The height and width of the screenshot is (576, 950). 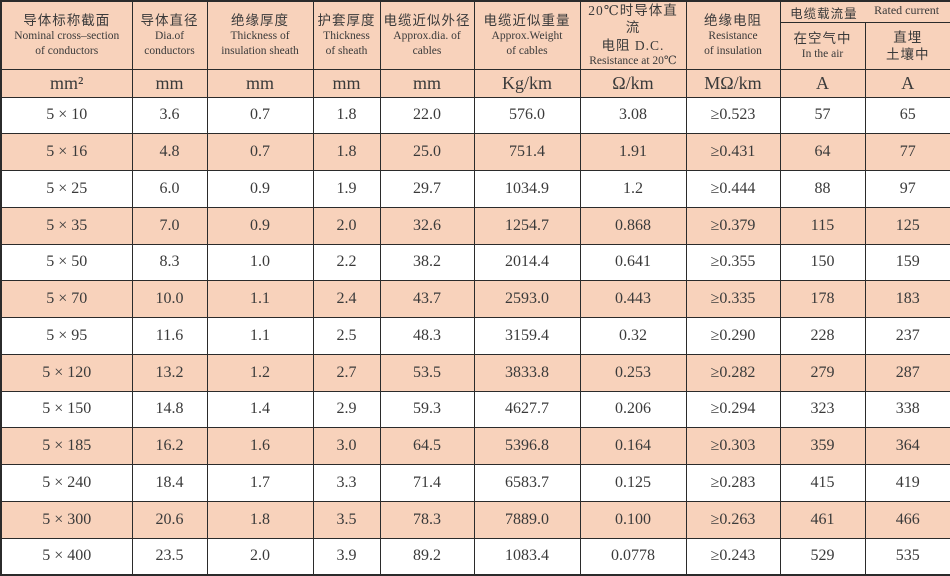 What do you see at coordinates (260, 20) in the screenshot?
I see `header-line: 绝缘厚度` at bounding box center [260, 20].